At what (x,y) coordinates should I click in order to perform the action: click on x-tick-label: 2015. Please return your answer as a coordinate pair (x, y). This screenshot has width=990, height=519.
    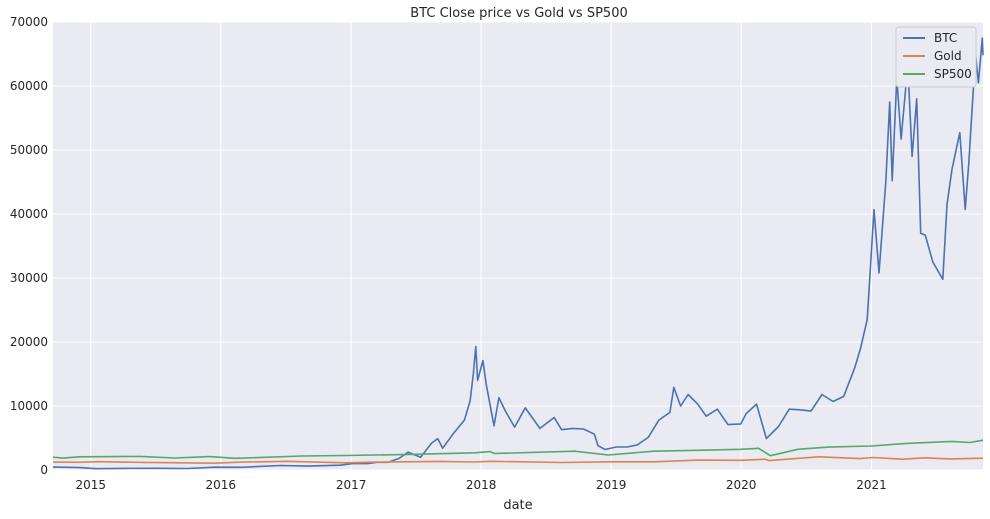
    Looking at the image, I should click on (90, 485).